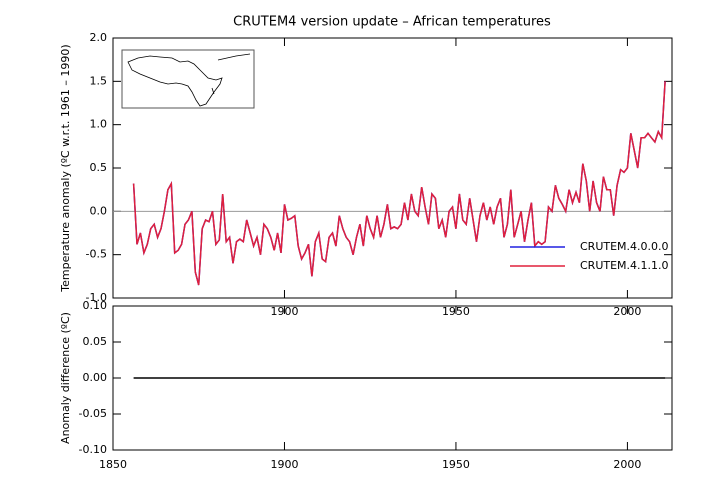  What do you see at coordinates (113, 464) in the screenshot?
I see `x-tick-label: 1850` at bounding box center [113, 464].